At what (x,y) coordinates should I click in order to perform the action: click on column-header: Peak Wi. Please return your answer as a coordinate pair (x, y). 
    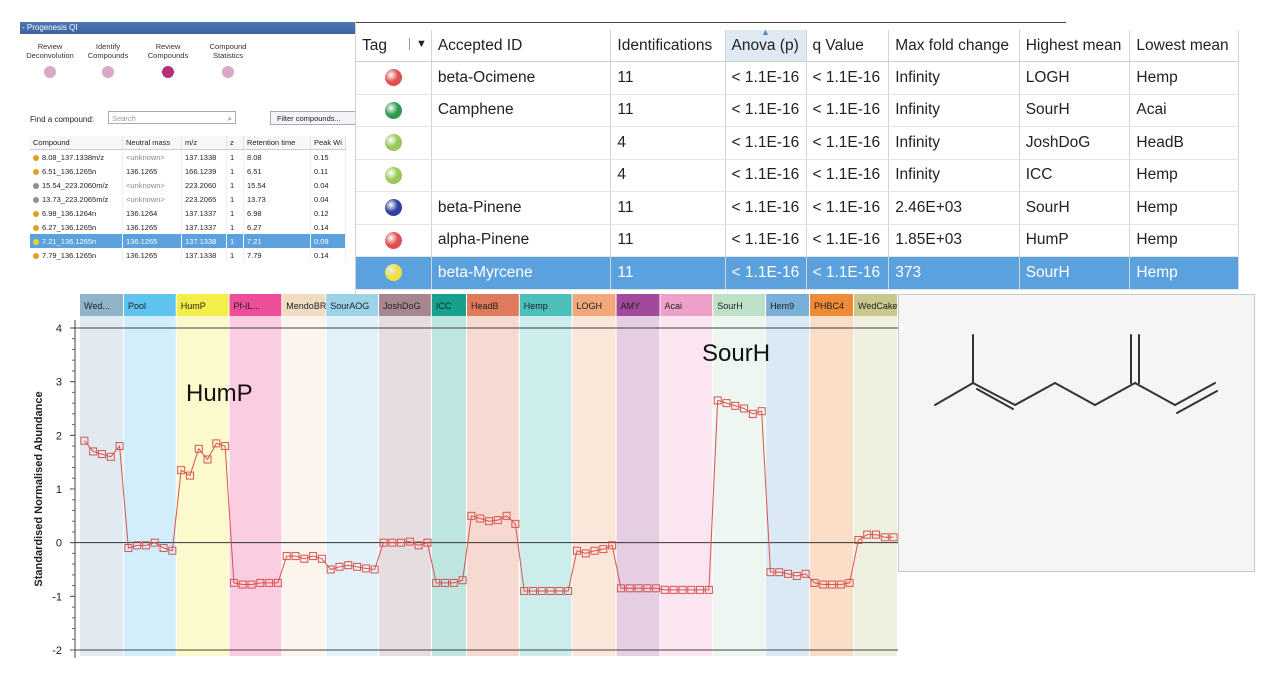
    Looking at the image, I should click on (328, 143).